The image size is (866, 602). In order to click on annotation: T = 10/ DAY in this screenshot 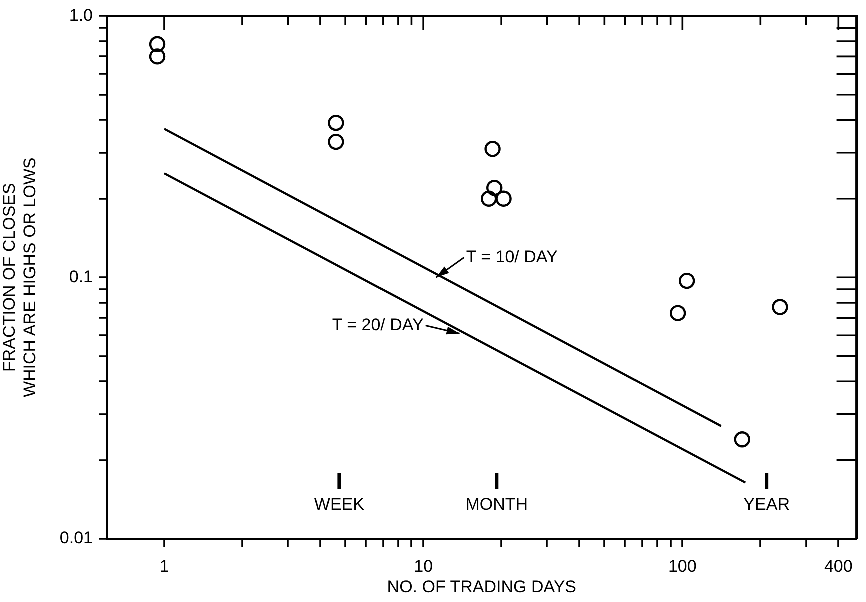, I will do `click(512, 256)`.